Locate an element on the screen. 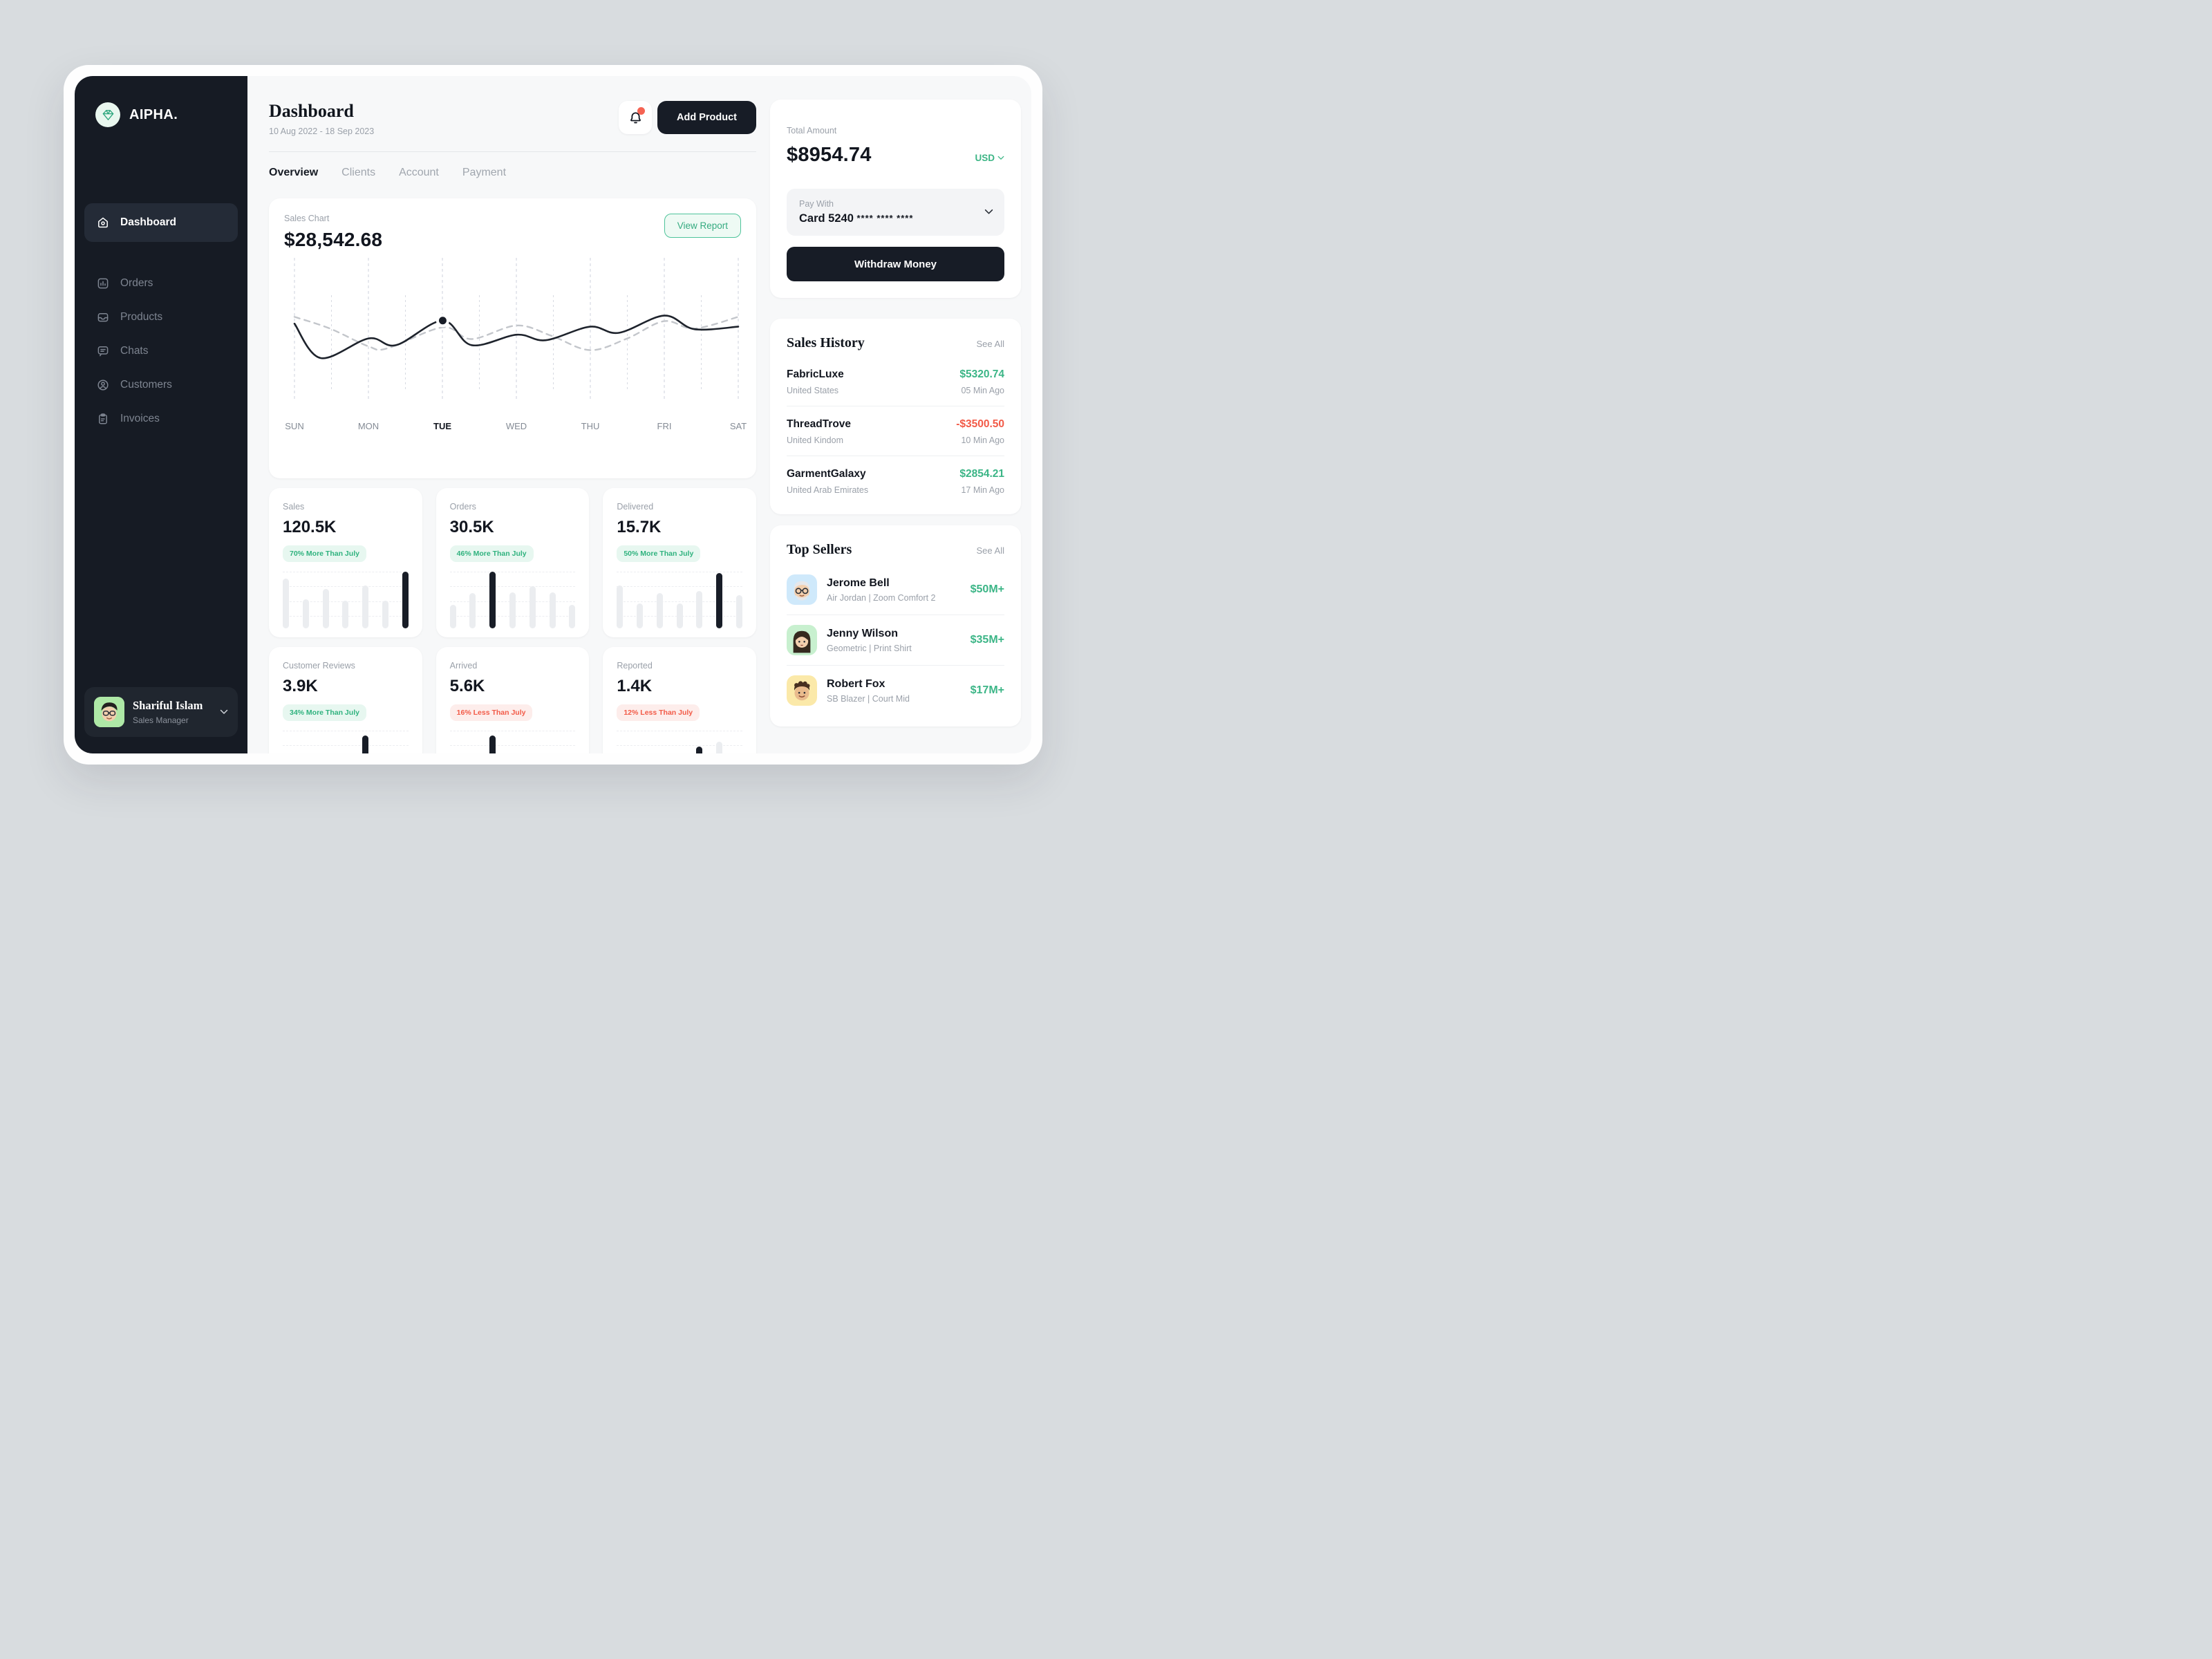 The image size is (2212, 1659). sidebar-item-customers: Customers is located at coordinates (161, 385).